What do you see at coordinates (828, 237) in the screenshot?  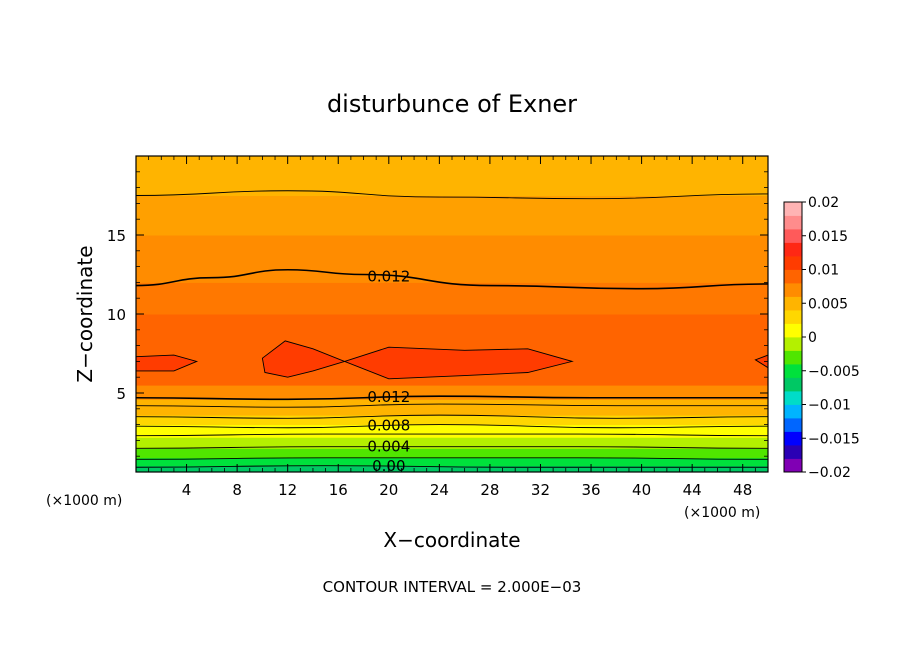 I see `colorbar-label-1: 0.015` at bounding box center [828, 237].